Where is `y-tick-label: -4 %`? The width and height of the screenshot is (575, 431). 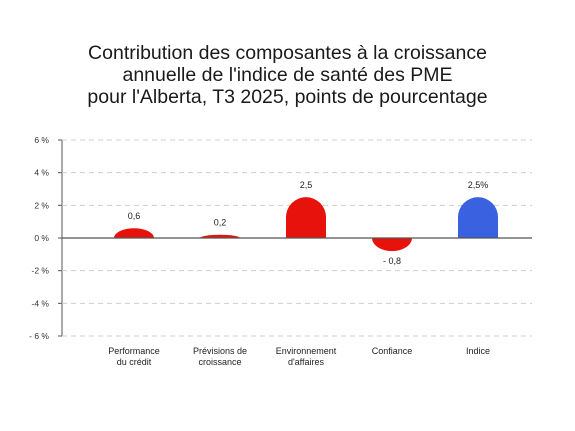
y-tick-label: -4 % is located at coordinates (41, 303).